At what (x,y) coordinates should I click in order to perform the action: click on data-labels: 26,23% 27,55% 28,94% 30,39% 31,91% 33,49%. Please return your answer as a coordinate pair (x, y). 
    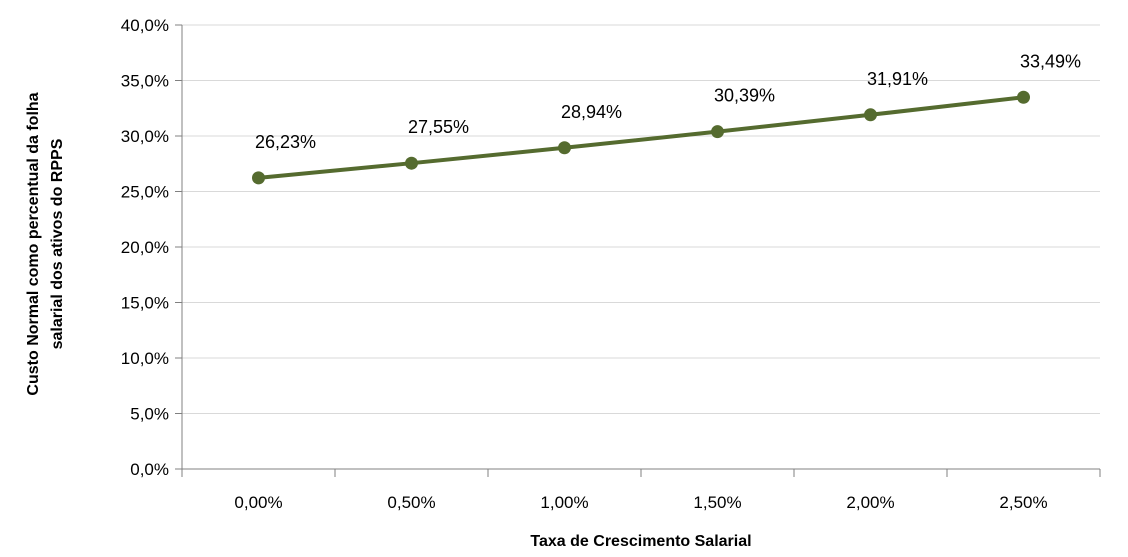
    Looking at the image, I should click on (668, 101).